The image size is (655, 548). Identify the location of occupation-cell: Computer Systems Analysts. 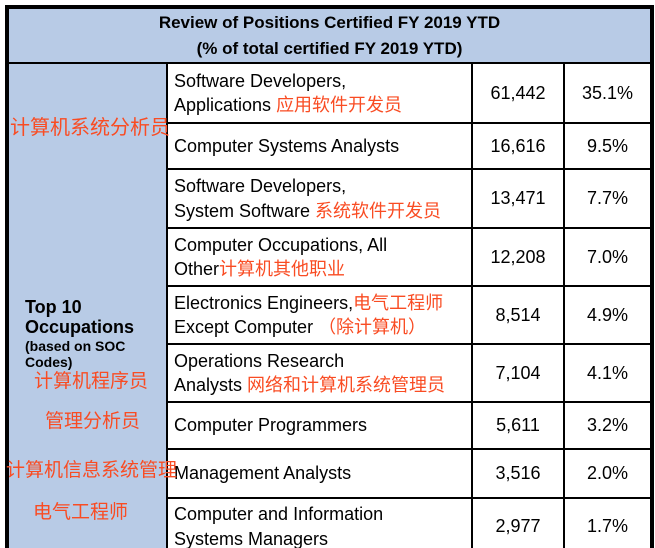
(319, 146).